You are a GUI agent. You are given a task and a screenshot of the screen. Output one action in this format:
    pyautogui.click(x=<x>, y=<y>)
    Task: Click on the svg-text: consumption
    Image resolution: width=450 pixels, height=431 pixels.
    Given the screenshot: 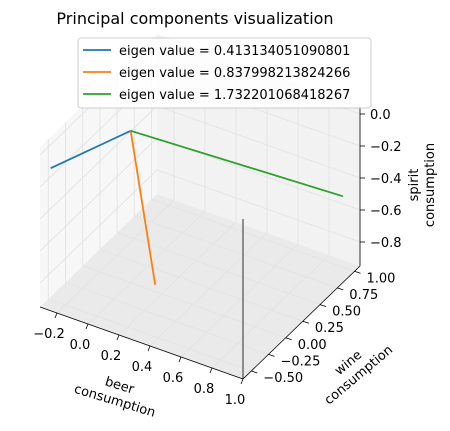 What is the action you would take?
    pyautogui.click(x=430, y=185)
    